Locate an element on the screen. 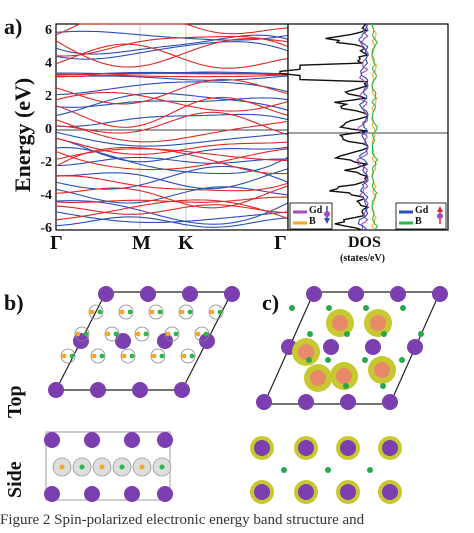 The width and height of the screenshot is (474, 533). dos-curve is located at coordinates (363, 127).